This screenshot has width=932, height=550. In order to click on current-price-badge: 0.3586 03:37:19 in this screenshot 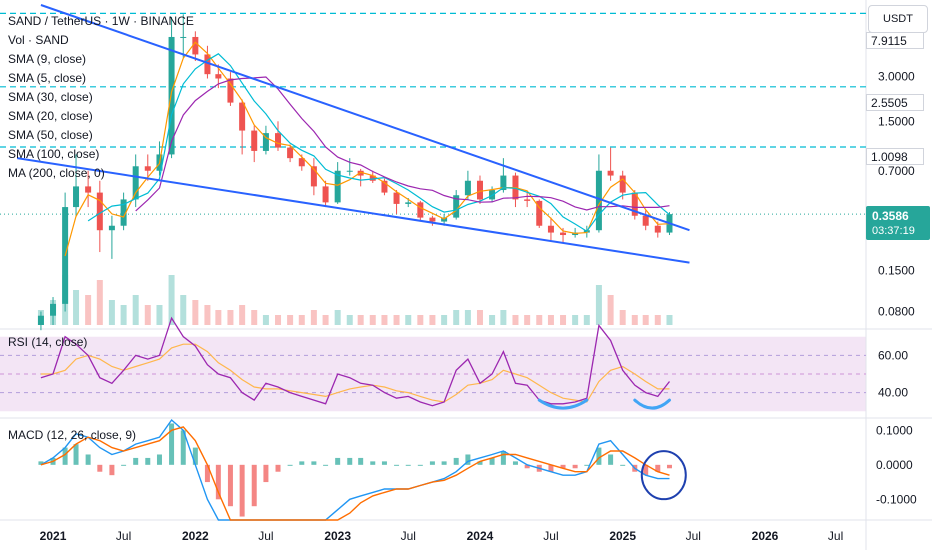, I will do `click(898, 223)`.